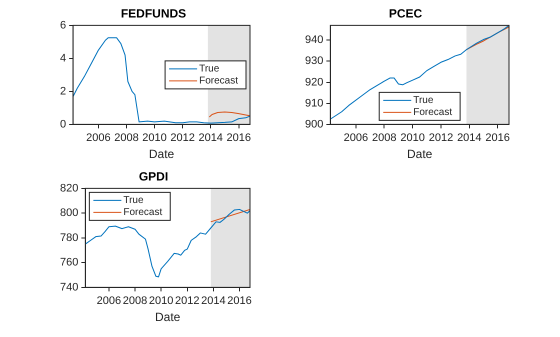 This screenshot has height=337, width=560. What do you see at coordinates (153, 13) in the screenshot?
I see `chart-title: FEDFUNDS` at bounding box center [153, 13].